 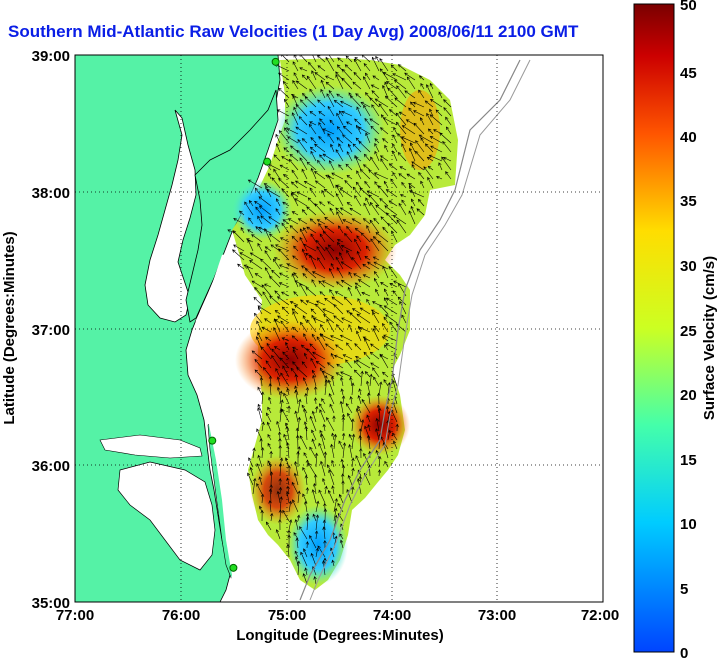 I want to click on y-tick-label: 37:00, so click(x=51, y=330).